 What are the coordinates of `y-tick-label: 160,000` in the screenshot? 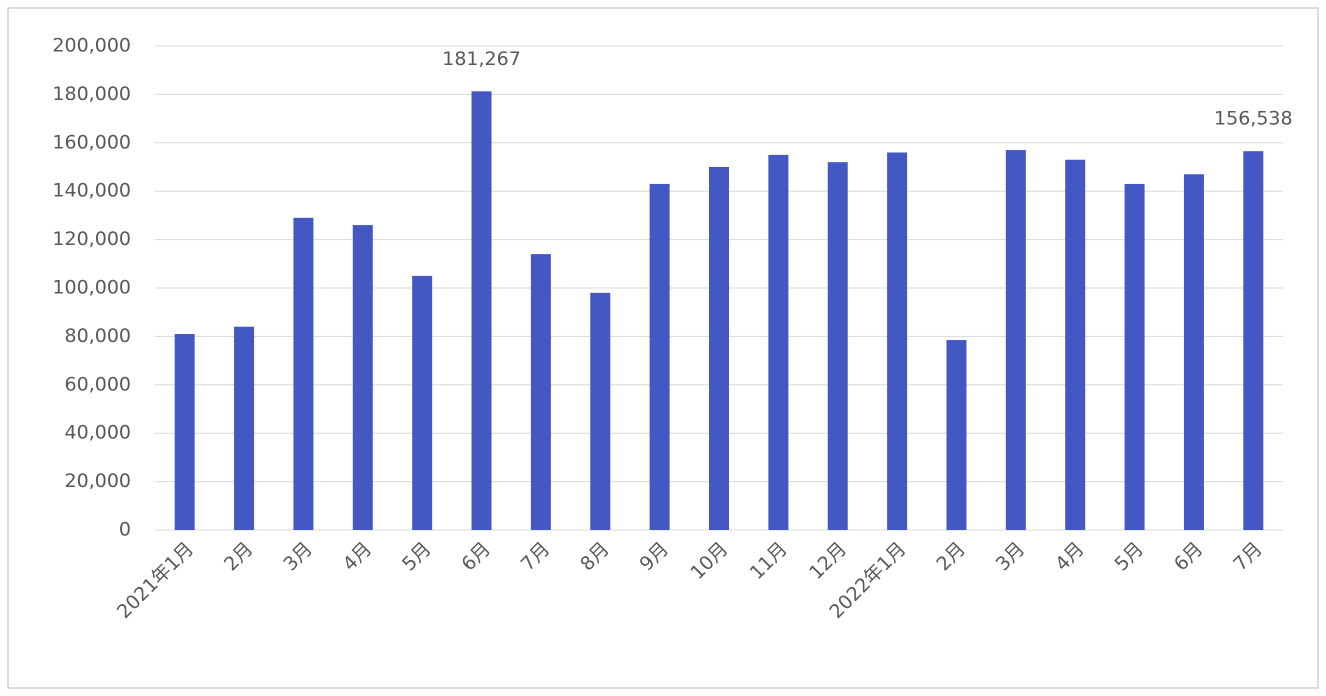 It's located at (91, 142).